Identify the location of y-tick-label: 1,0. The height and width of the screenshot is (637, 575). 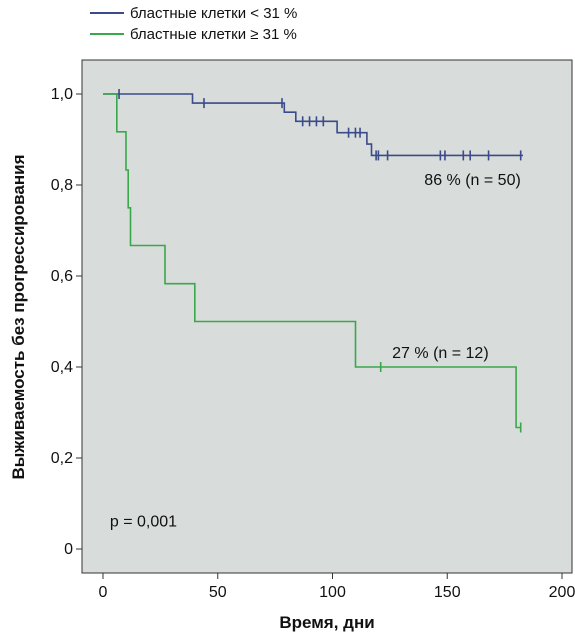
(62, 94).